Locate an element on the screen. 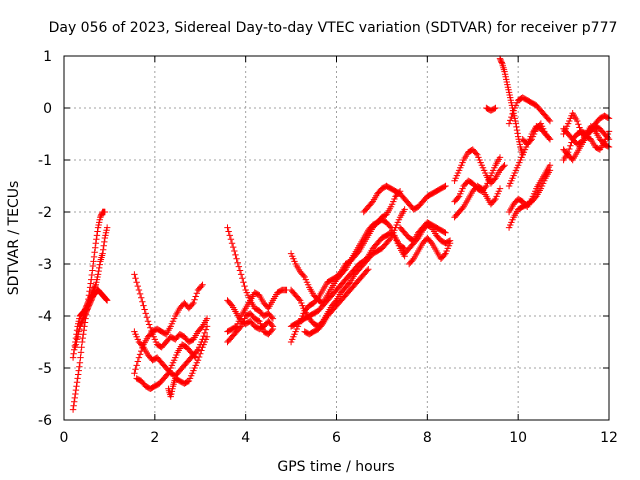 This screenshot has width=640, height=480. x-tick-label: 10 is located at coordinates (518, 438).